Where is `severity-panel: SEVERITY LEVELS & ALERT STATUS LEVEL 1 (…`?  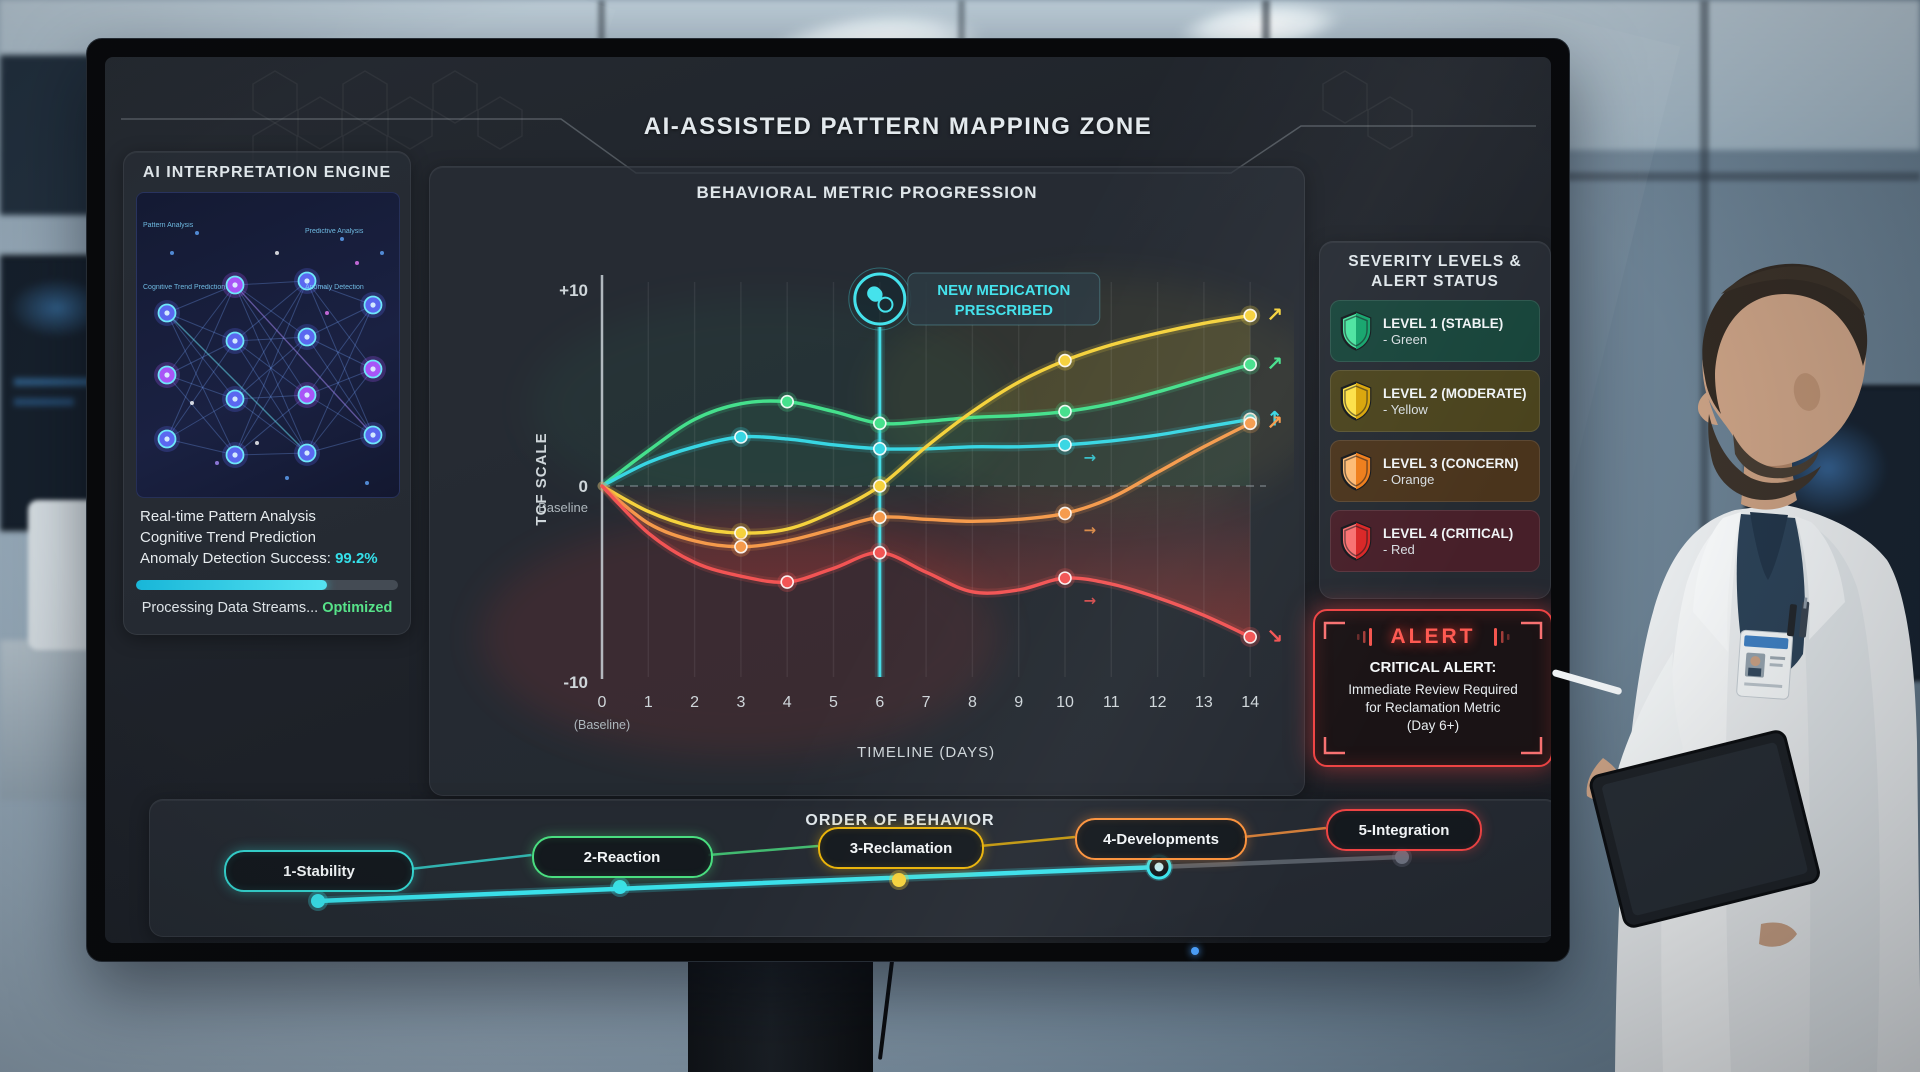
severity-panel: SEVERITY LEVELS & ALERT STATUS LEVEL 1 (… is located at coordinates (1435, 420).